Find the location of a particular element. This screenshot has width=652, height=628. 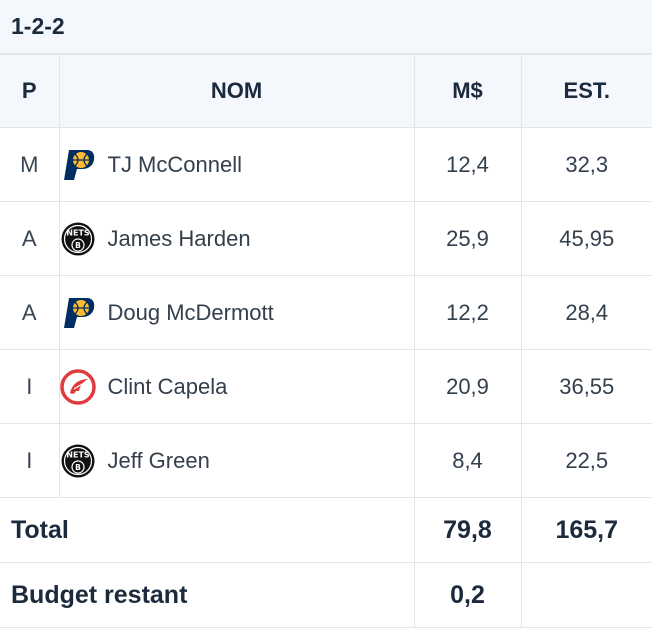

formation-title: 1-2-2 is located at coordinates (326, 27).